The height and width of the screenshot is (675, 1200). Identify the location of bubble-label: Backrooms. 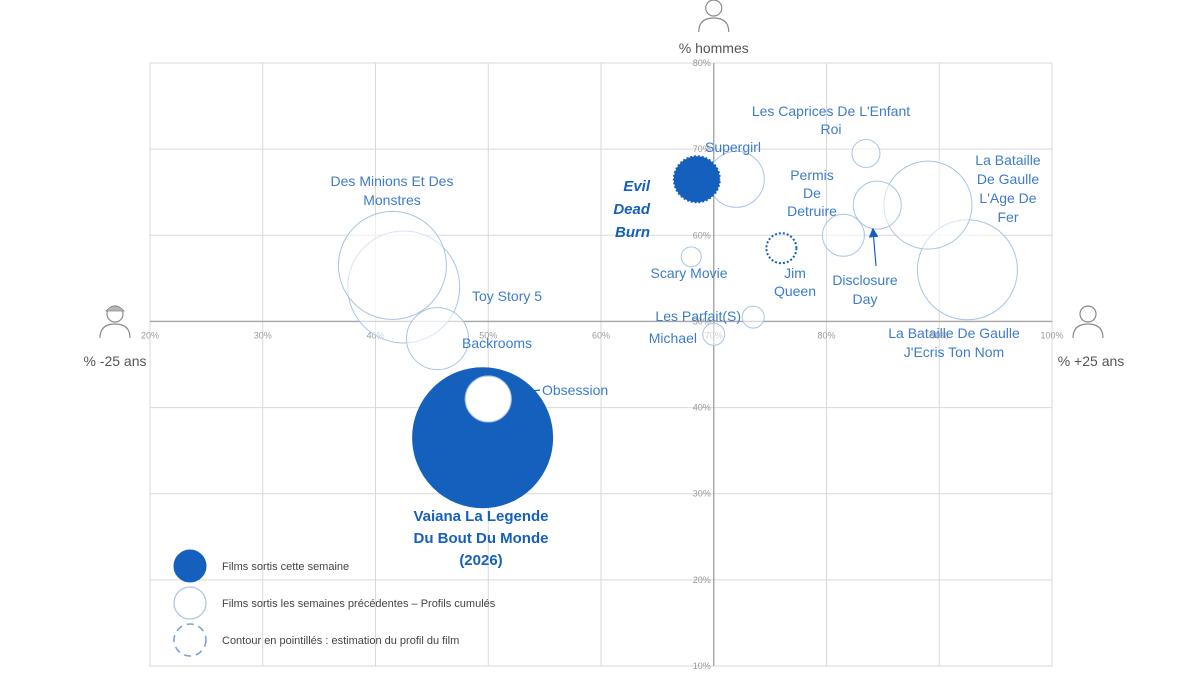
(497, 343).